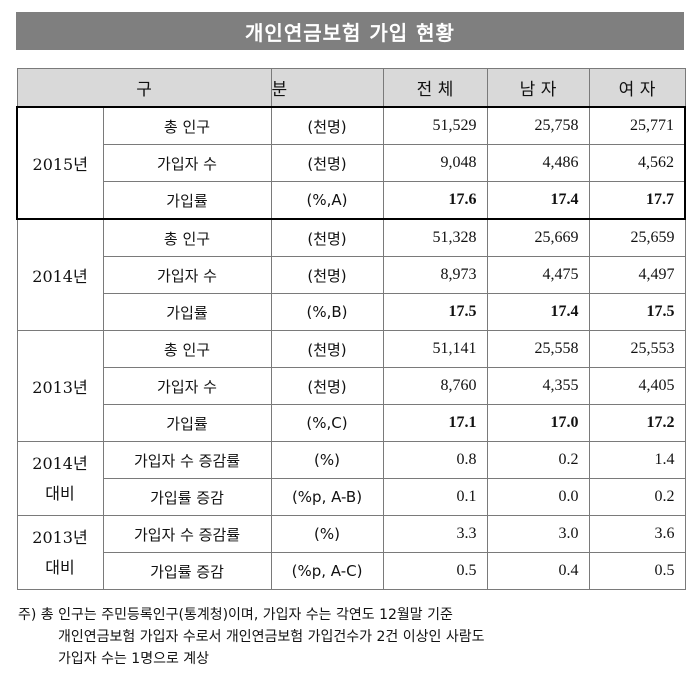  What do you see at coordinates (538, 386) in the screenshot?
I see `value-male: 4,355` at bounding box center [538, 386].